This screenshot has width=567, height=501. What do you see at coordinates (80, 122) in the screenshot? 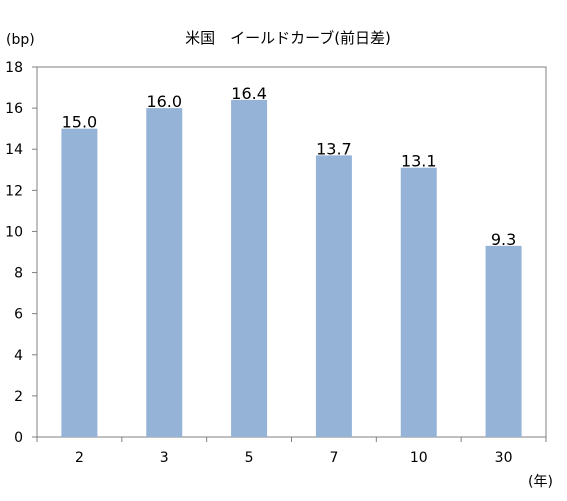
I see `data-label: 15.0` at bounding box center [80, 122].